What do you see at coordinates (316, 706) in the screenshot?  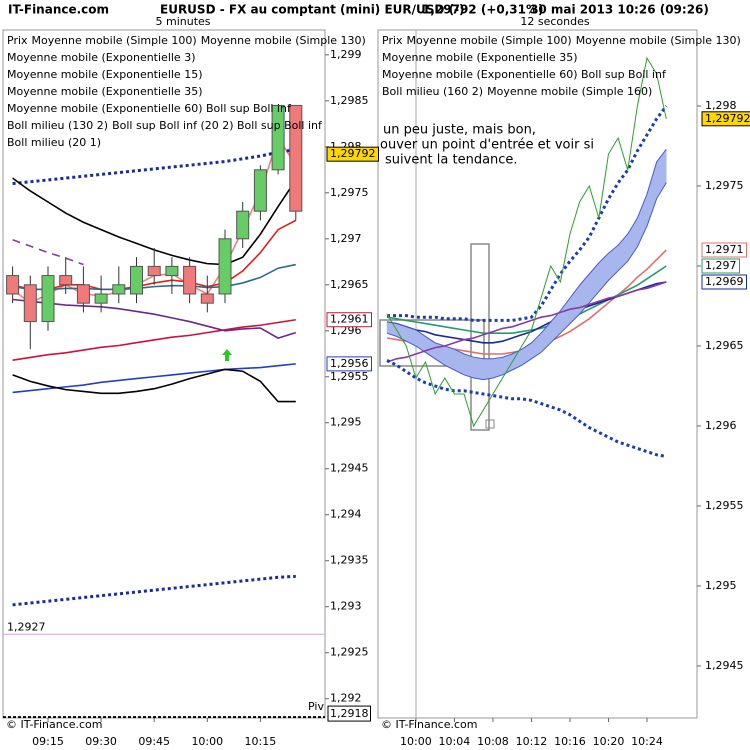 I see `h-line-name: Piv` at bounding box center [316, 706].